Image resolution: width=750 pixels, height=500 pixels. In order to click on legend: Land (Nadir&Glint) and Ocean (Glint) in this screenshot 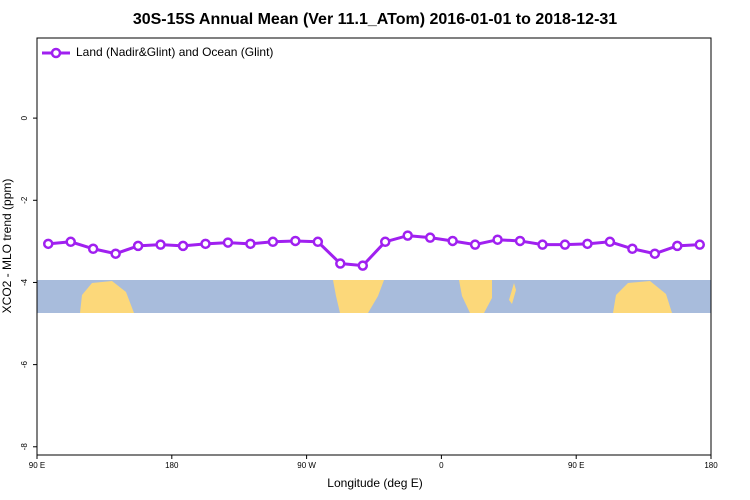, I will do `click(157, 52)`.